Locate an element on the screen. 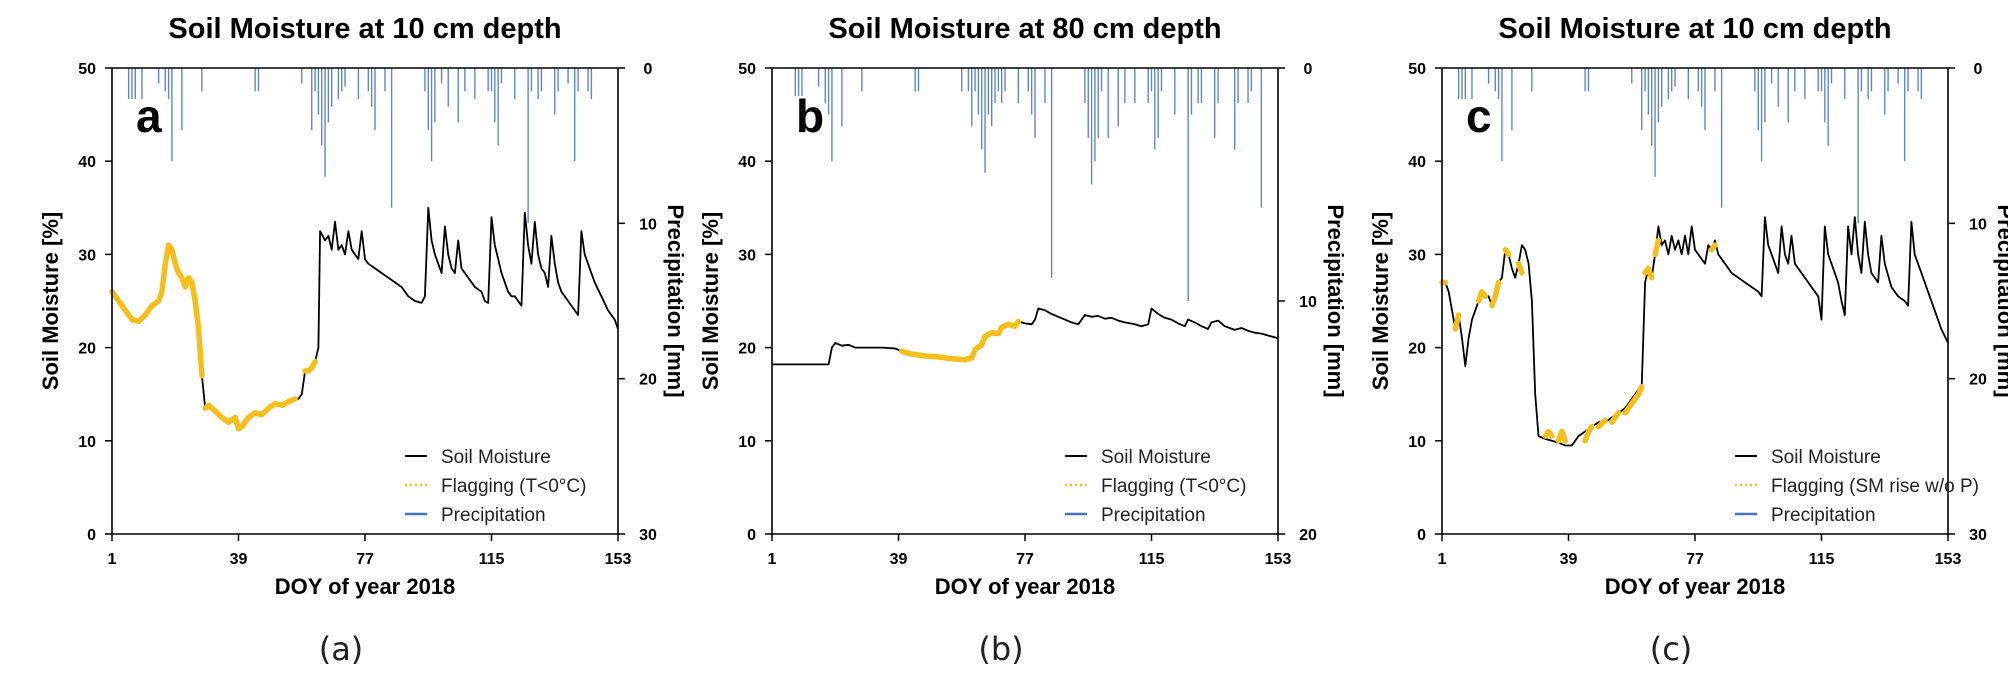 The width and height of the screenshot is (2008, 681). panel-letter: b is located at coordinates (810, 116).